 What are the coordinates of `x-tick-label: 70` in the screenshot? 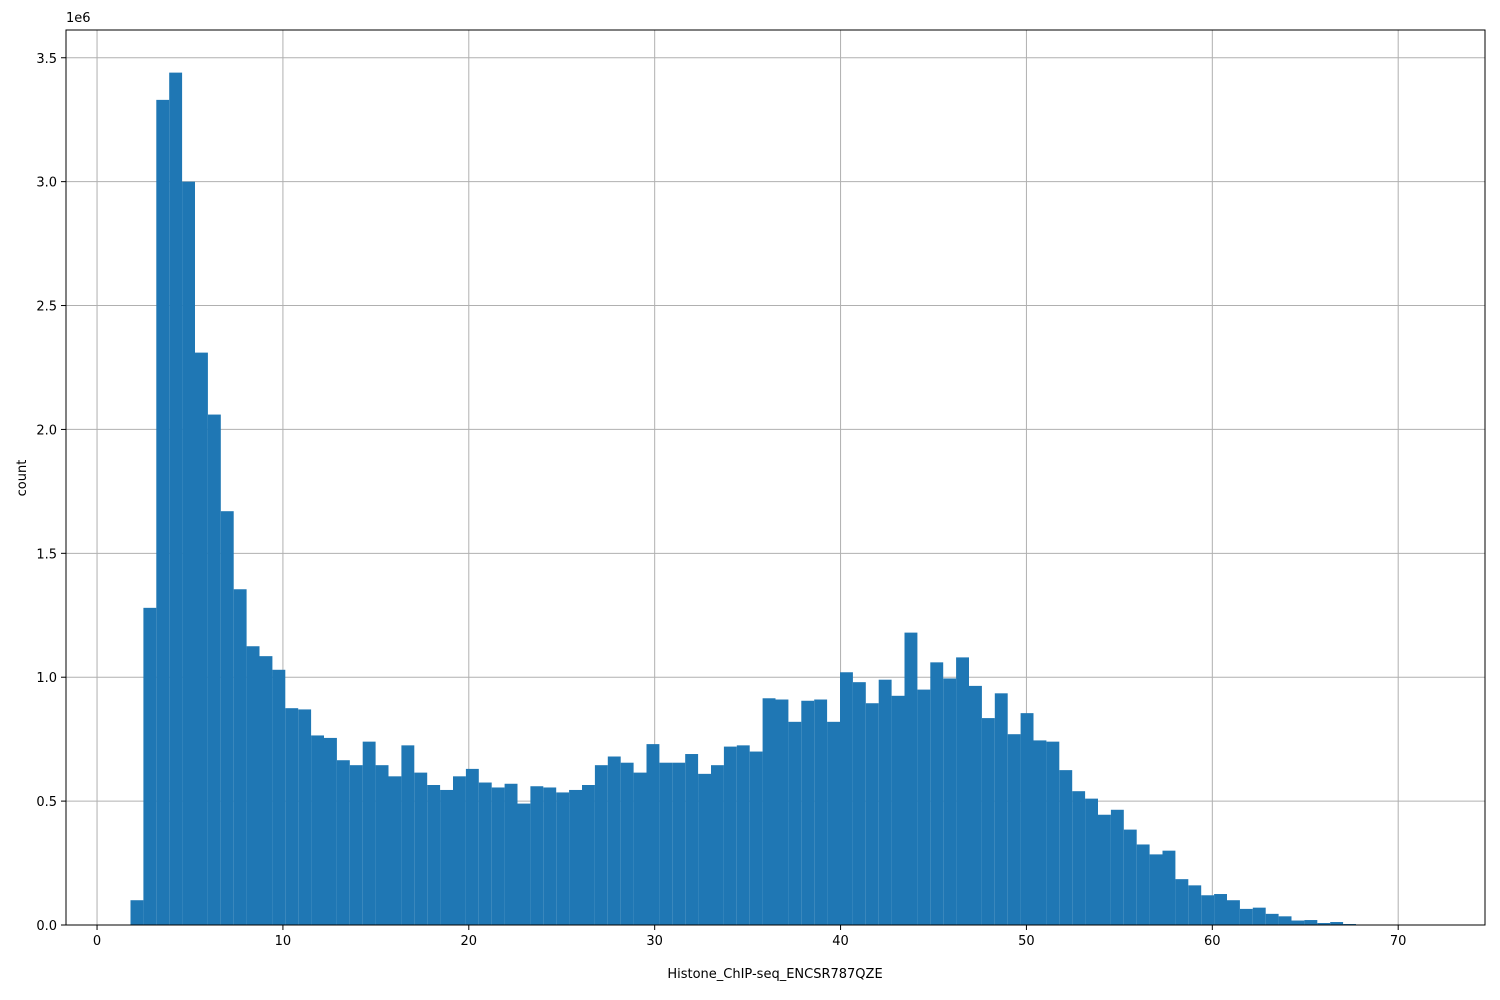 It's located at (1398, 941).